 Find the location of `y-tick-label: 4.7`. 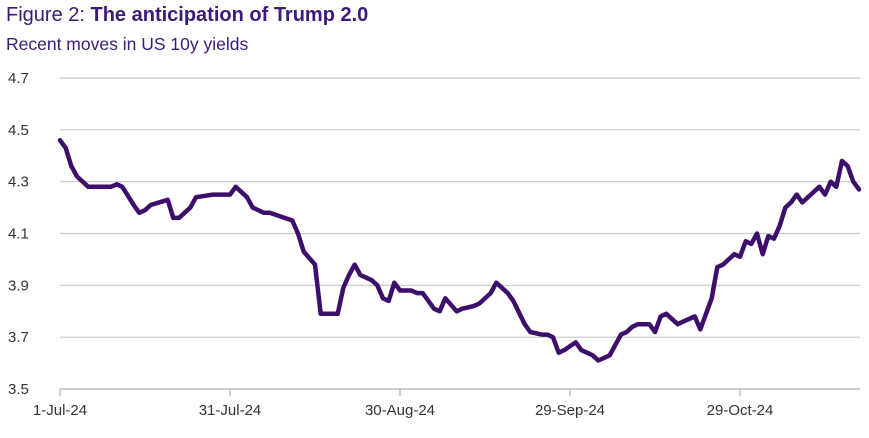

y-tick-label: 4.7 is located at coordinates (18, 78).